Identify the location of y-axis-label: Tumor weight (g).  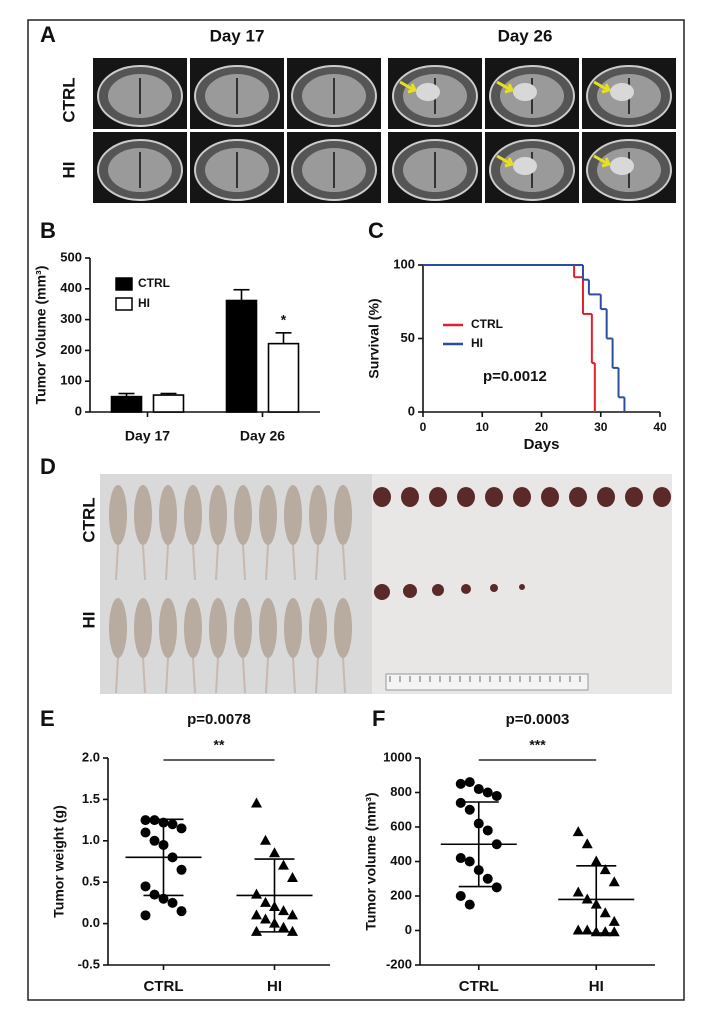
(59, 861).